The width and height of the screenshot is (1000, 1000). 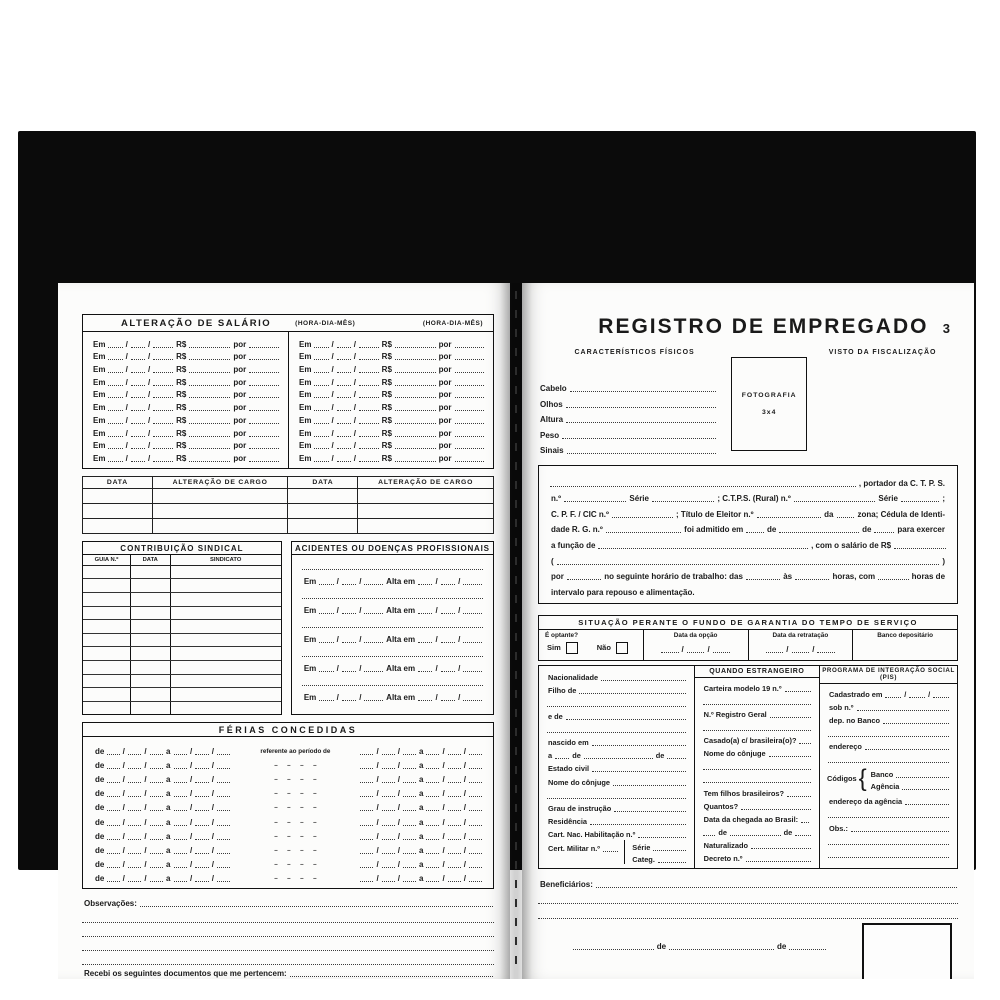 What do you see at coordinates (552, 420) in the screenshot?
I see `form-label: Altura` at bounding box center [552, 420].